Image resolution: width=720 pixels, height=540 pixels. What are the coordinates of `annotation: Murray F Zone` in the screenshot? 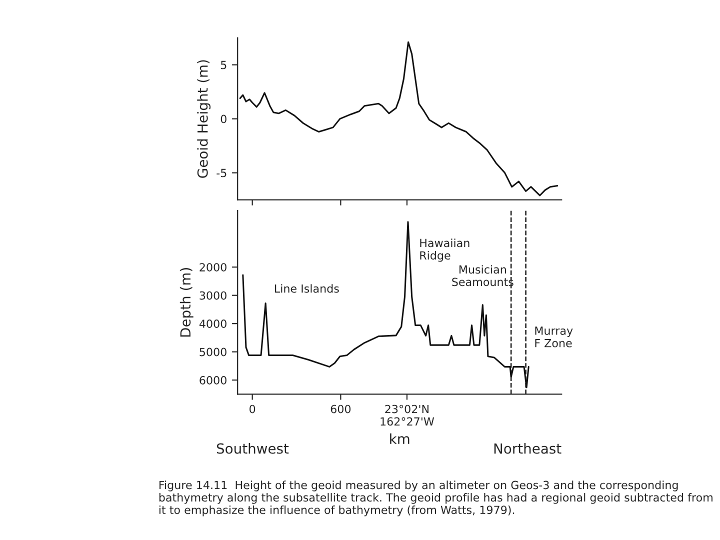 It's located at (554, 337).